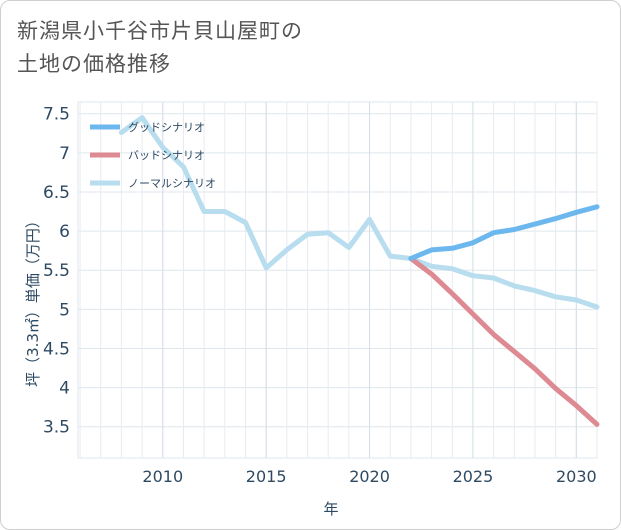 Image resolution: width=621 pixels, height=530 pixels. What do you see at coordinates (172, 183) in the screenshot?
I see `legend-label-normal: ノーマルシナリオ` at bounding box center [172, 183].